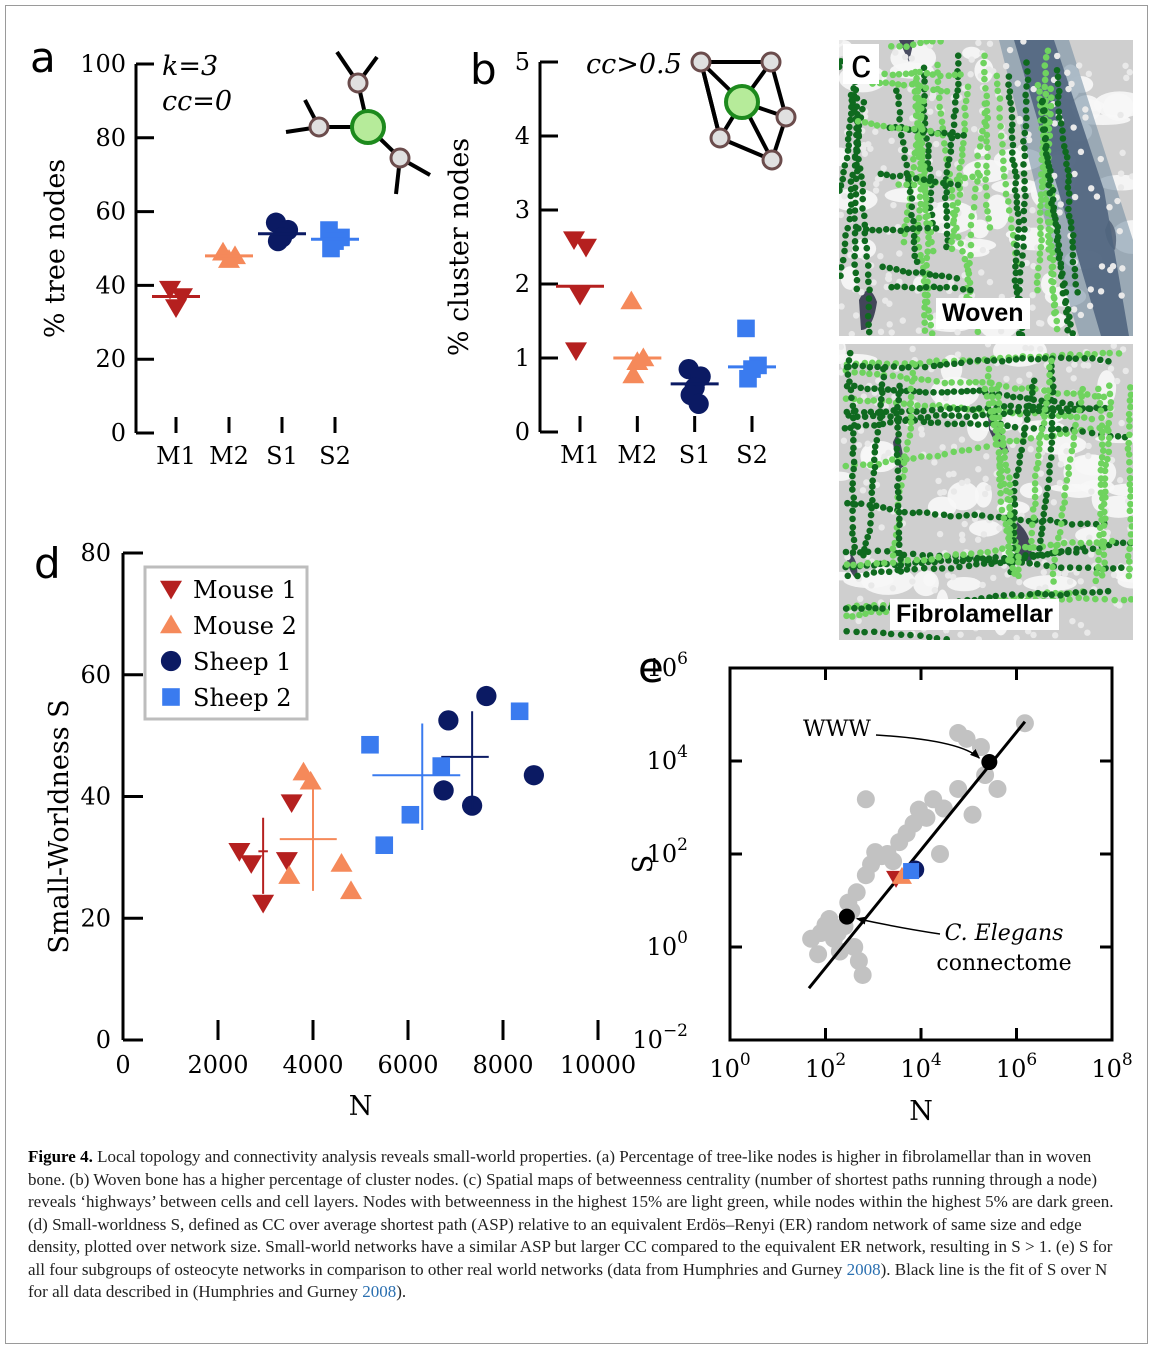 This screenshot has height=1349, width=1153. I want to click on x-tick-label: S1, so click(282, 456).